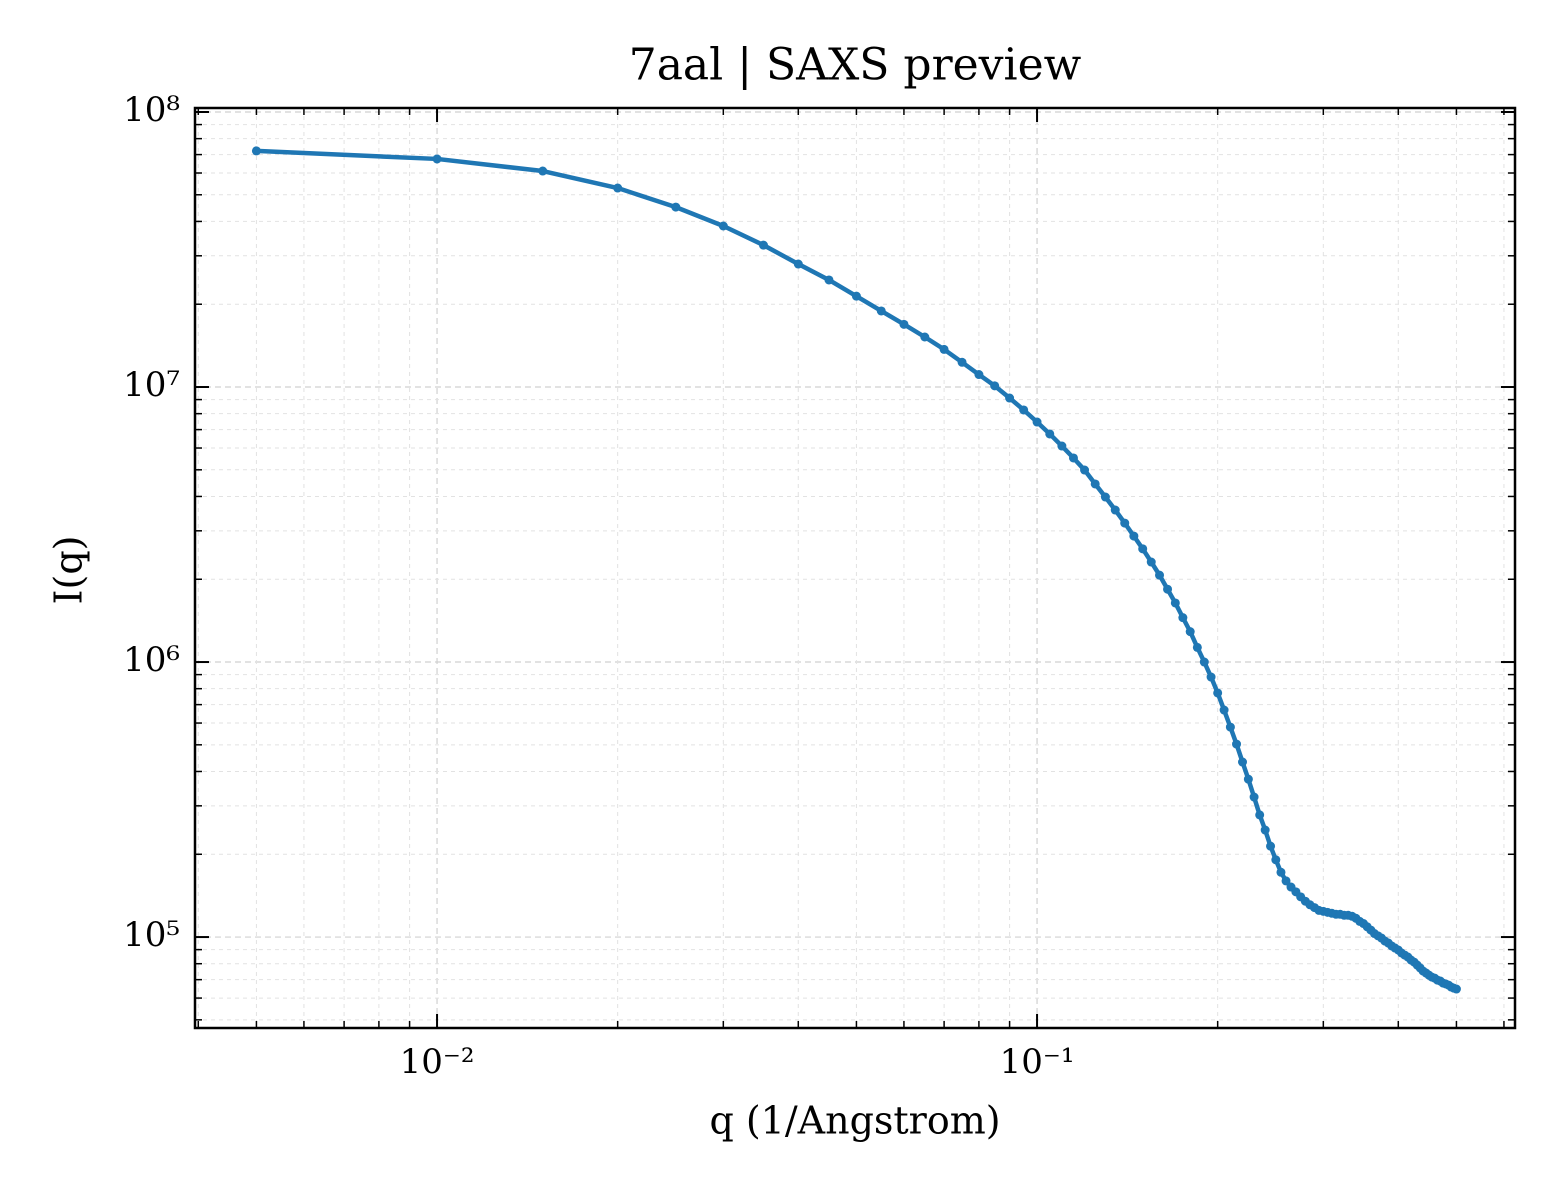  Describe the element at coordinates (854, 1121) in the screenshot. I see `x-axis-label: q (1/Angstrom)` at that location.